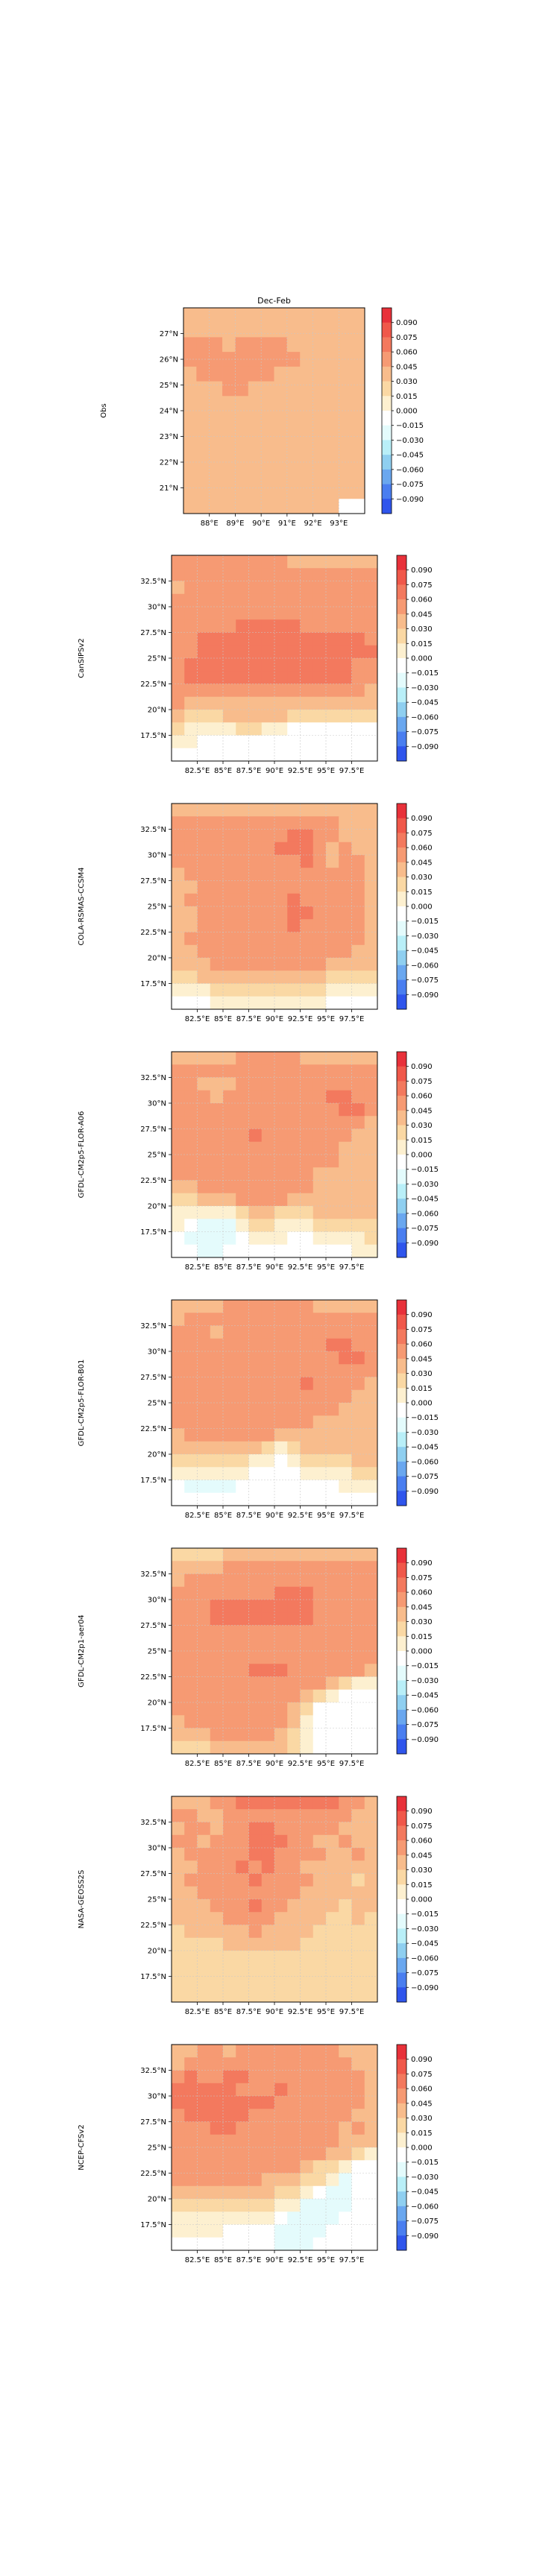 The image size is (537, 2576). What do you see at coordinates (422, 1652) in the screenshot?
I see `colorbar-tick-label: 0.000` at bounding box center [422, 1652].